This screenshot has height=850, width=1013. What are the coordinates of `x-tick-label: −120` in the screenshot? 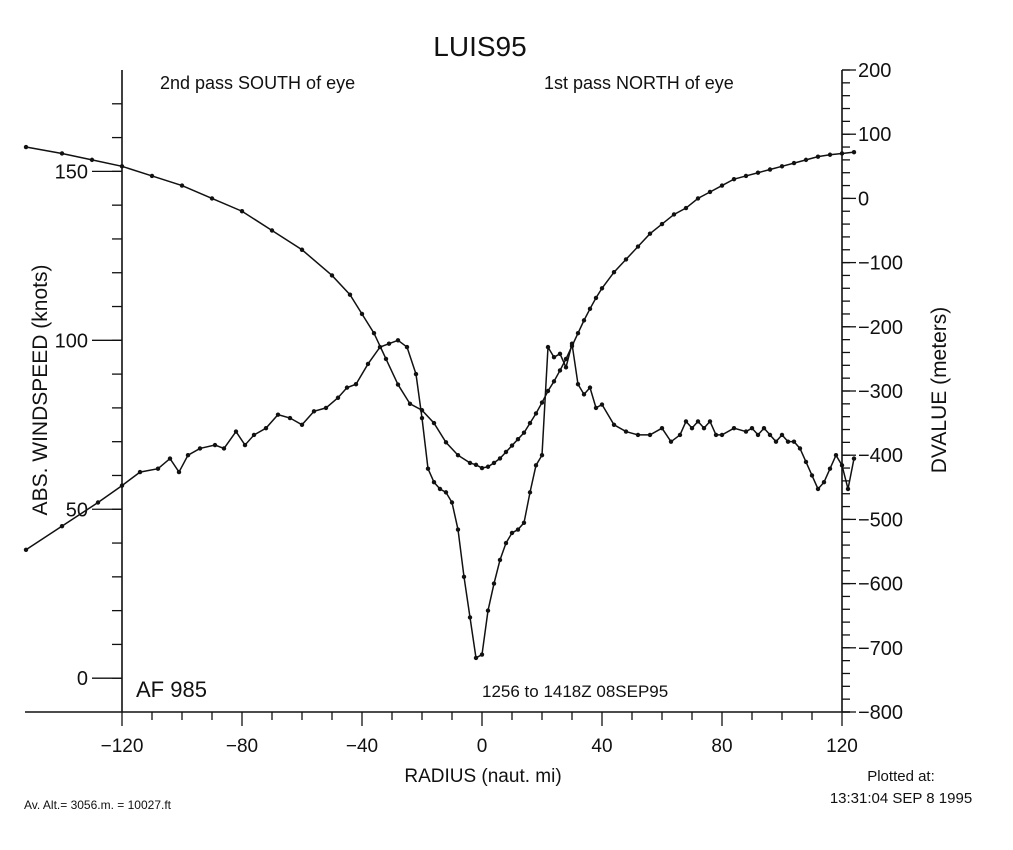 It's located at (122, 746).